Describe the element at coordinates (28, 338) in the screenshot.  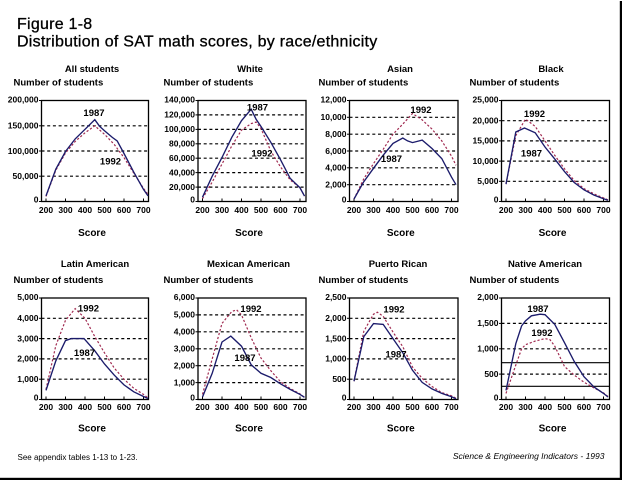
I see `svg-text: 3,000` at that location.